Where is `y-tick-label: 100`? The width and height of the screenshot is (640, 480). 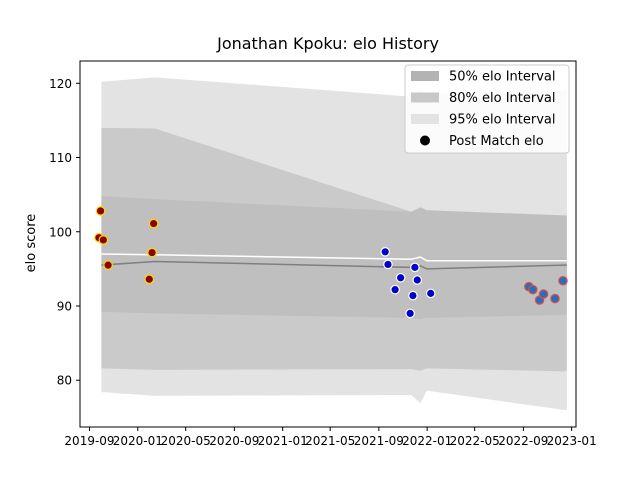
y-tick-label: 100 is located at coordinates (60, 232).